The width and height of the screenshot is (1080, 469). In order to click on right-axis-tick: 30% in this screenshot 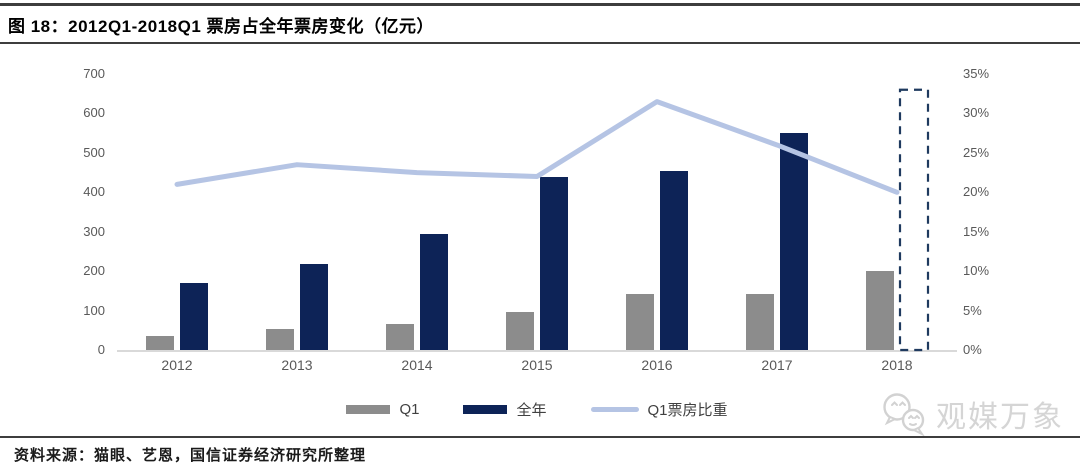, I will do `click(976, 113)`.